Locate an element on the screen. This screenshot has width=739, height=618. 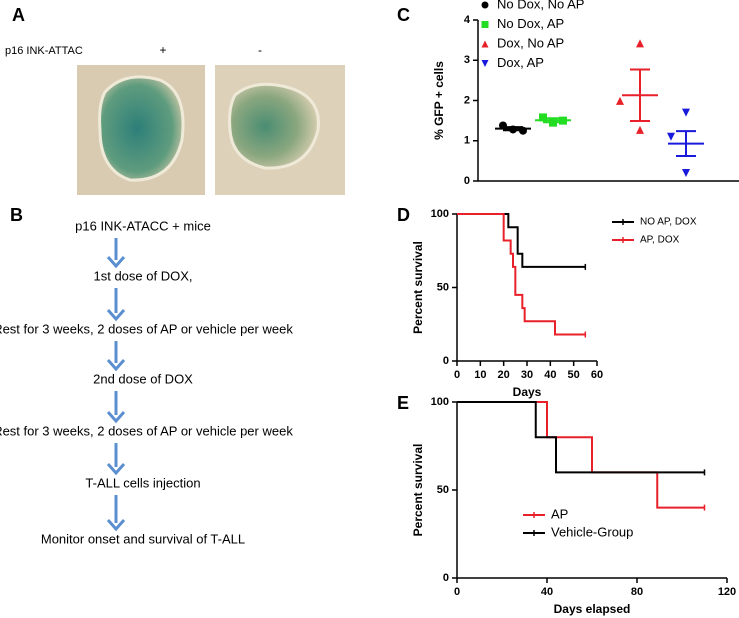
panel-label: A is located at coordinates (18, 15).